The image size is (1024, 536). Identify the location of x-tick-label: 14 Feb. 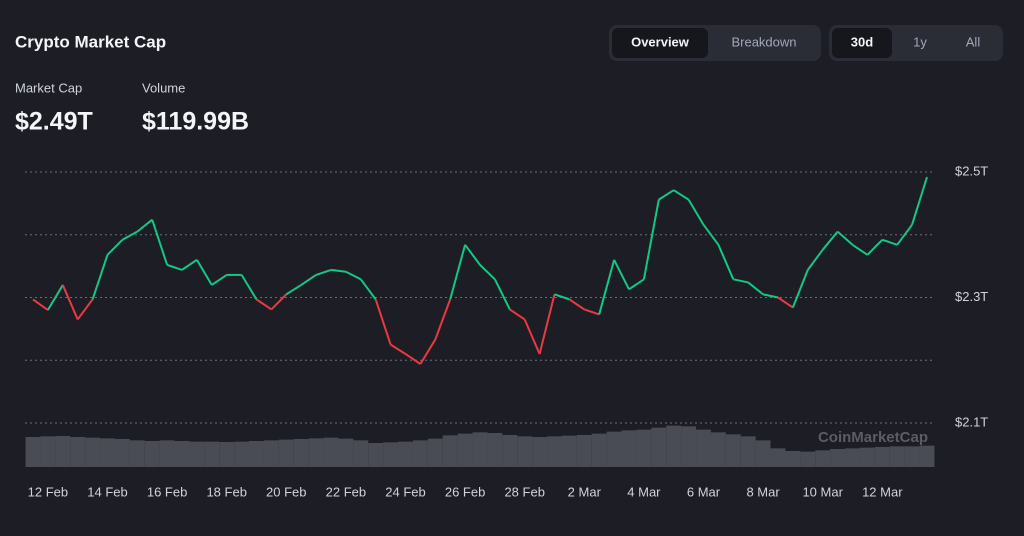
(107, 491).